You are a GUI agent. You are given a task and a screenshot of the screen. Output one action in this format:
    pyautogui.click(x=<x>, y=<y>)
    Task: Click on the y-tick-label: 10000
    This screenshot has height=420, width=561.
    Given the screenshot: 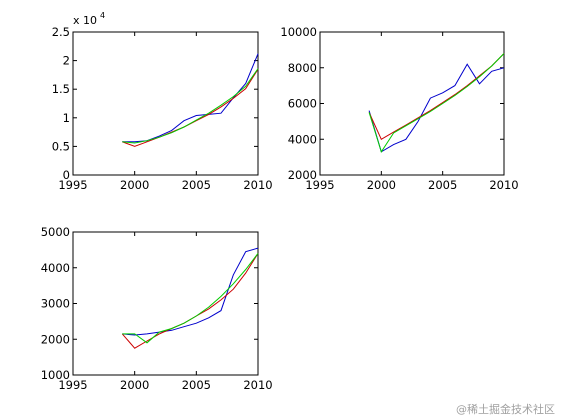 What is the action you would take?
    pyautogui.click(x=298, y=32)
    